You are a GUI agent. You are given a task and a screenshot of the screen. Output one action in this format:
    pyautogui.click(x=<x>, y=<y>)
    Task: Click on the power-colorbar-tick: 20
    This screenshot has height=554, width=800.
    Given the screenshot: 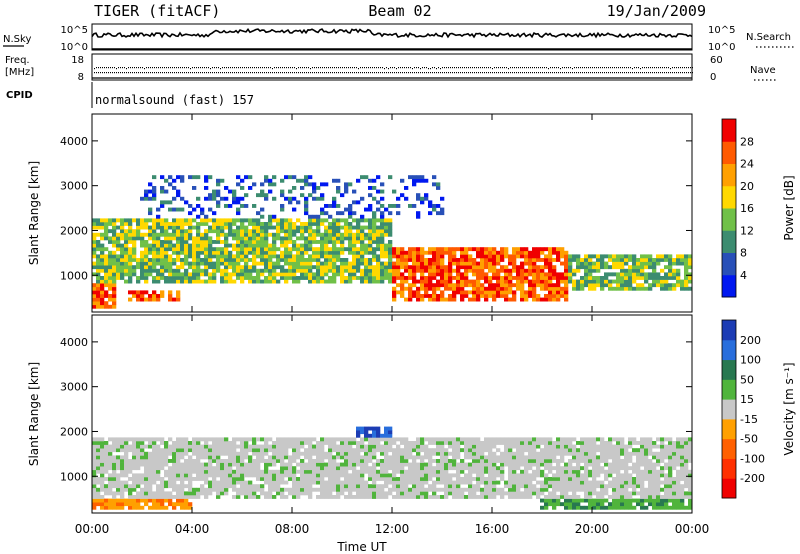 What is the action you would take?
    pyautogui.click(x=747, y=186)
    